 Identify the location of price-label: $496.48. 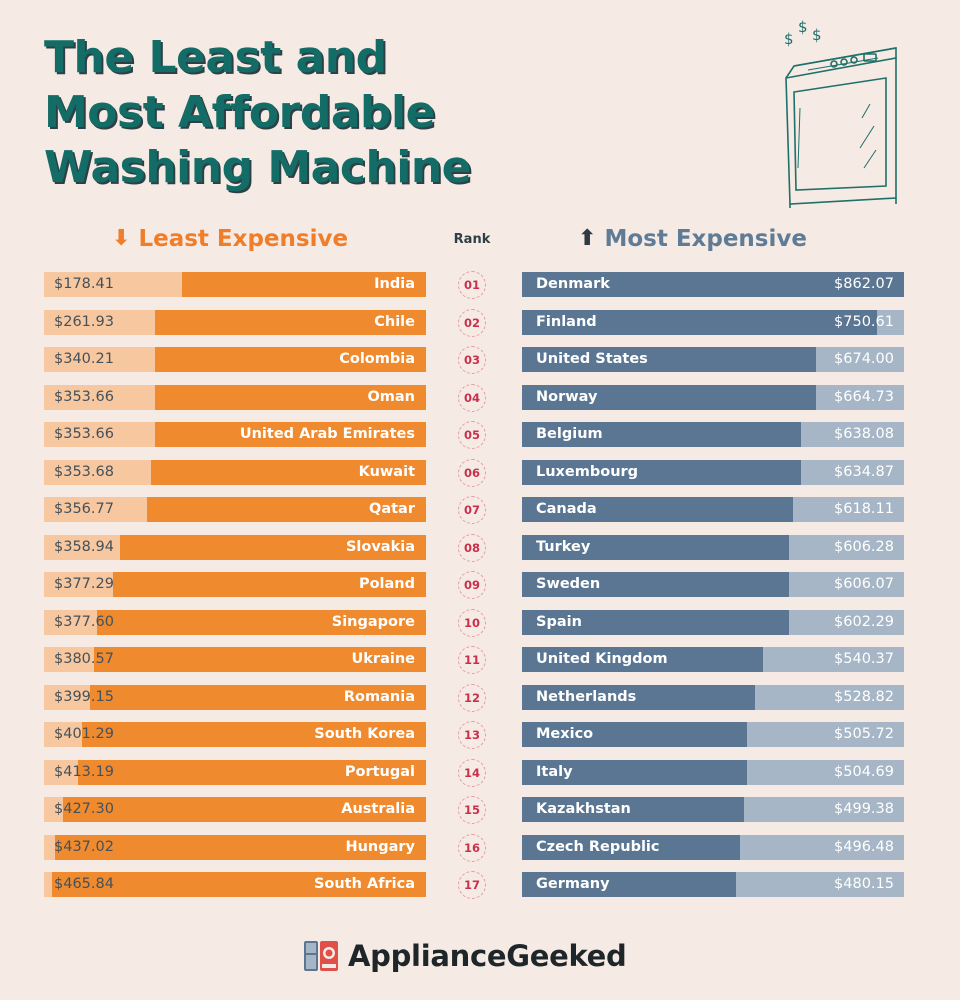
(864, 847).